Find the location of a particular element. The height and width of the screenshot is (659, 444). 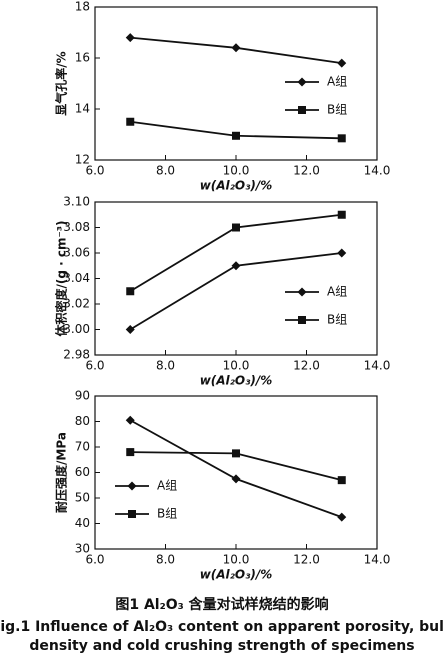

series-line is located at coordinates (236, 468).